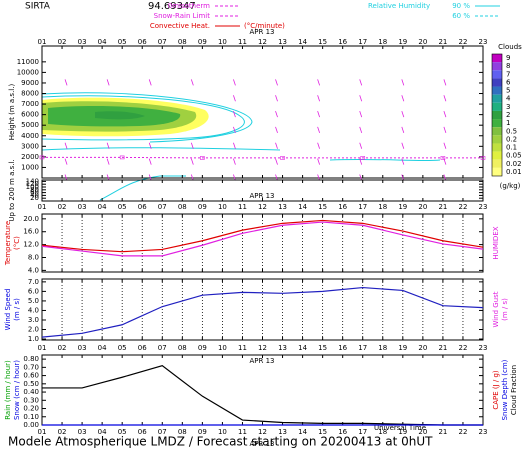 This screenshot has height=450, width=528. I want to click on y-tick-label: 9000, so click(30, 83).